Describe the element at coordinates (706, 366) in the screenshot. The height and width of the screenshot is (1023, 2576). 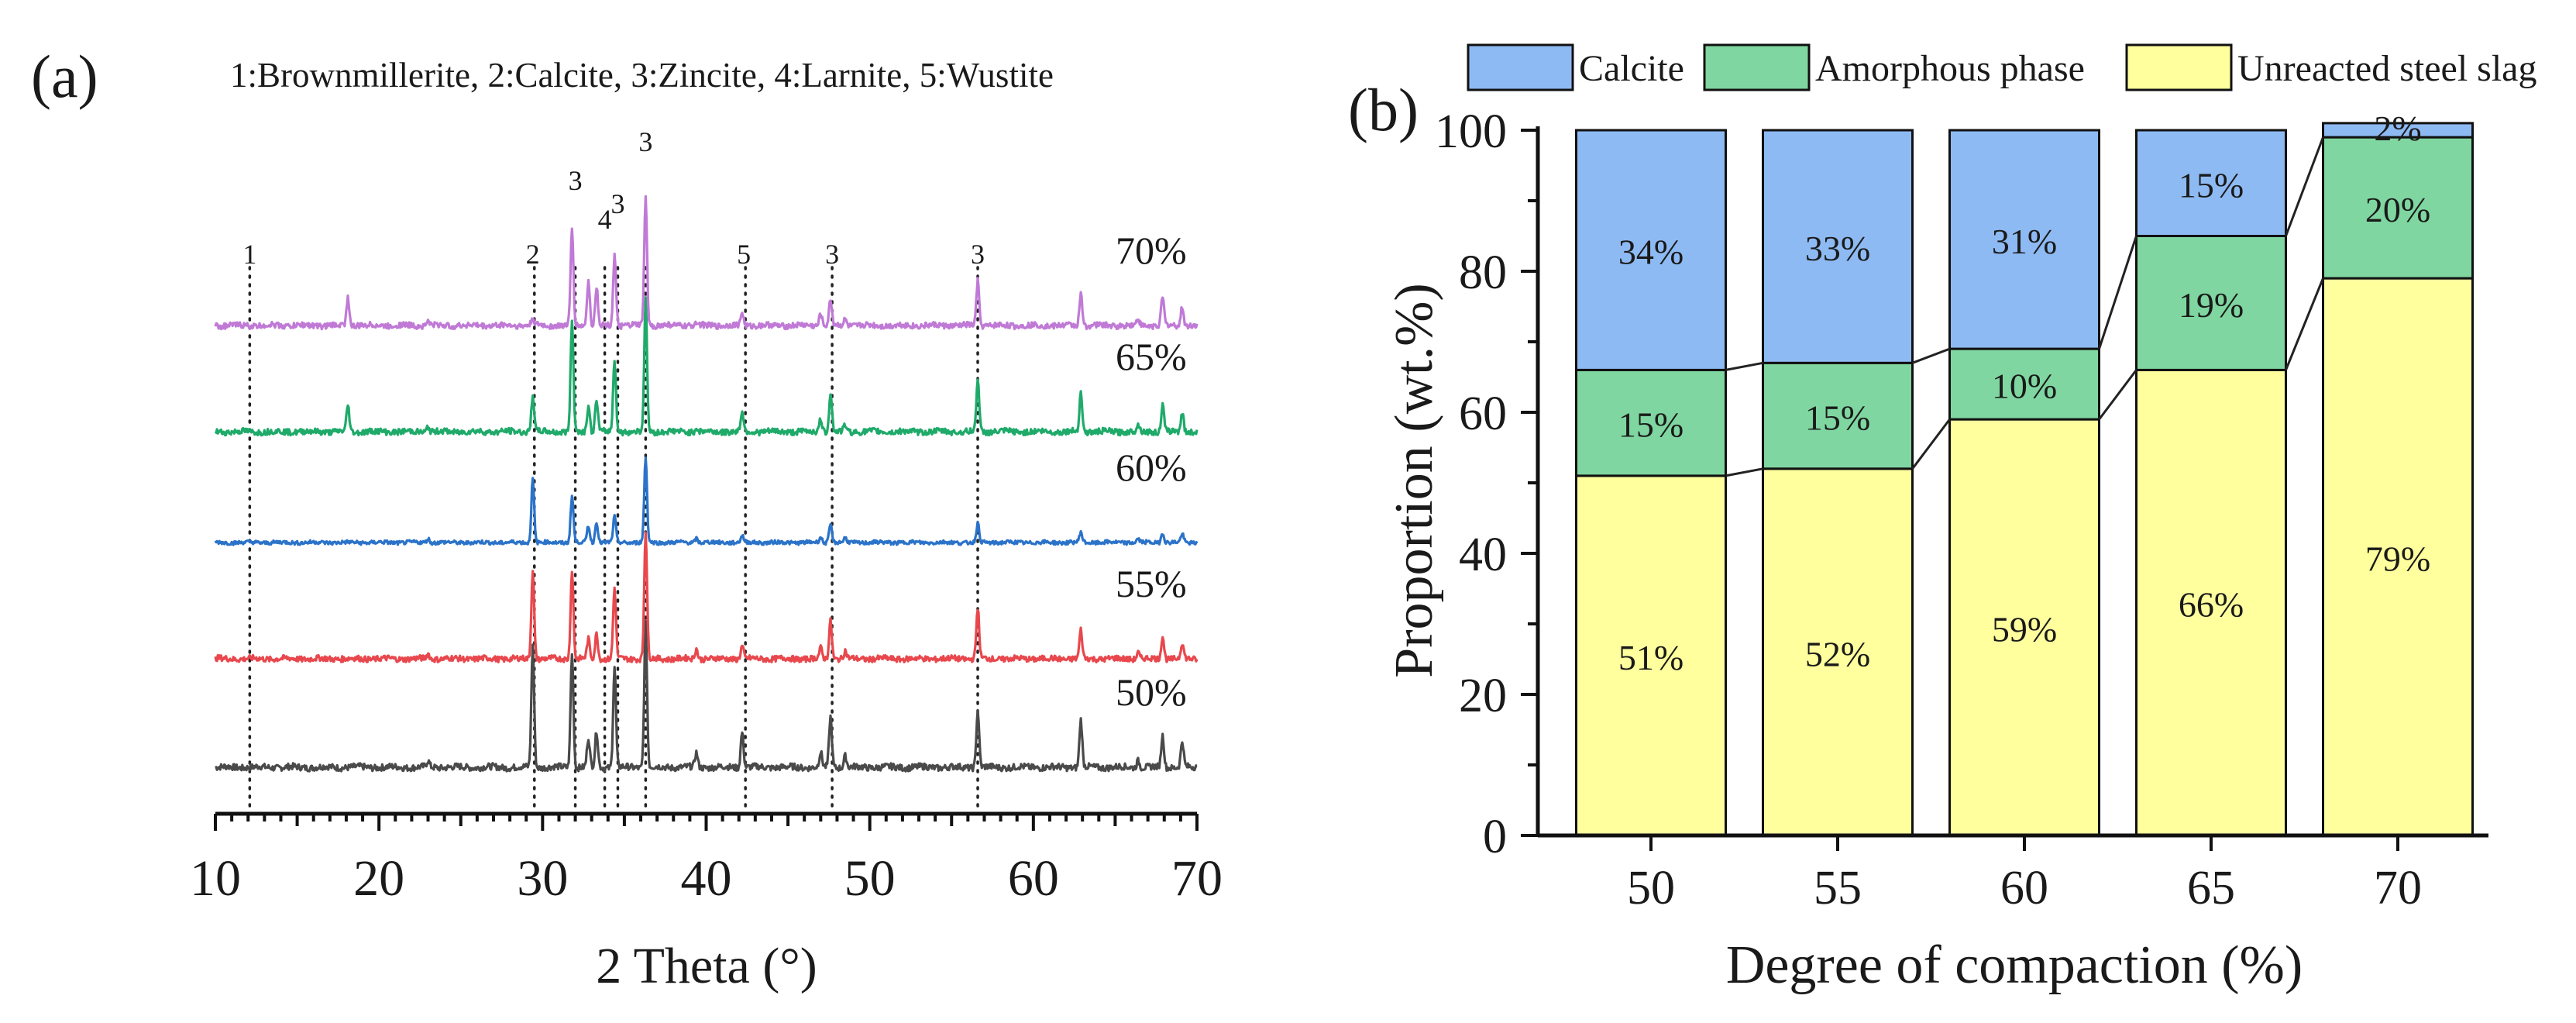
I see `xrd-trace-65pct` at that location.